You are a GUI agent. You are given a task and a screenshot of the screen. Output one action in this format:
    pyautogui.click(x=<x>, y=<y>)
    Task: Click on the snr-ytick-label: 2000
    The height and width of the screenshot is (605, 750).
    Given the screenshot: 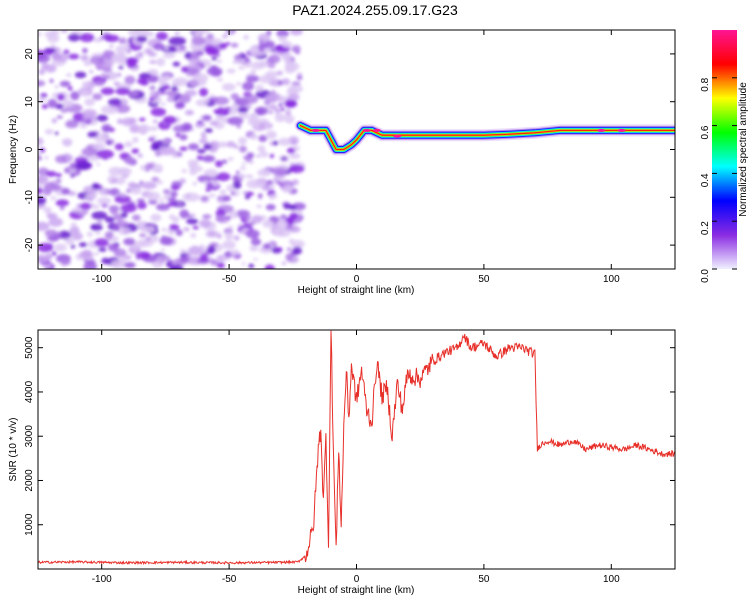 What is the action you would take?
    pyautogui.click(x=29, y=480)
    